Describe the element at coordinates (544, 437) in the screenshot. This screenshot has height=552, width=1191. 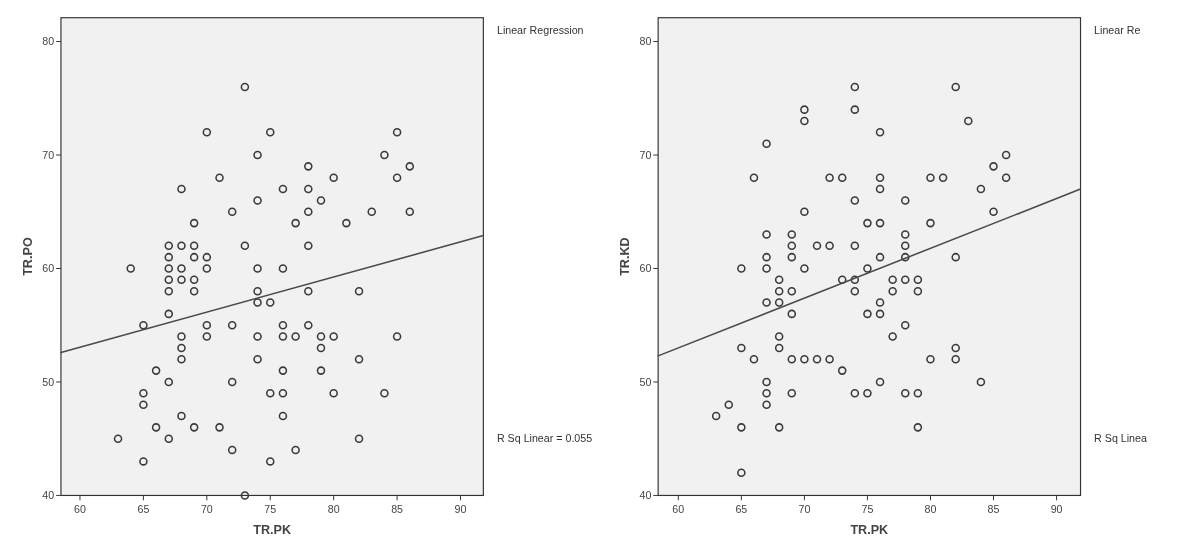
I see `text: R Sq Linear = 0.055` at that location.